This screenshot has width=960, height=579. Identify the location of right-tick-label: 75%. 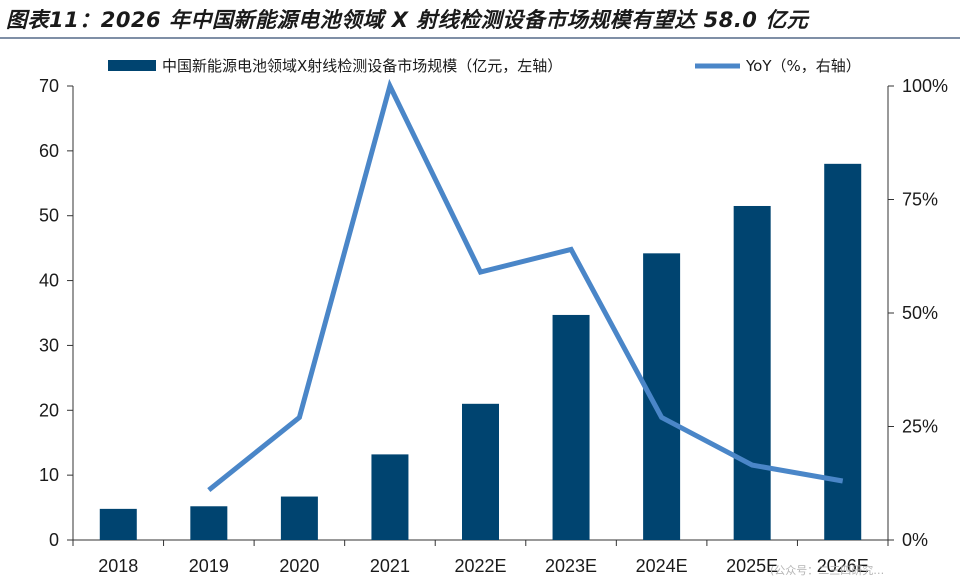
(920, 200).